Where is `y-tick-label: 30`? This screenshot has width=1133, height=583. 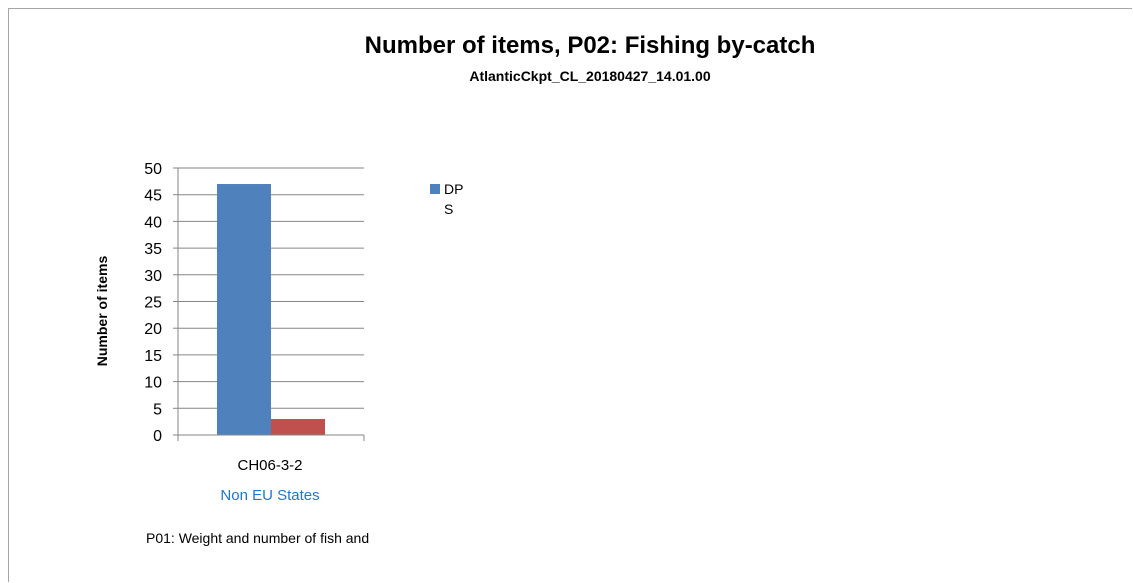 y-tick-label: 30 is located at coordinates (153, 276).